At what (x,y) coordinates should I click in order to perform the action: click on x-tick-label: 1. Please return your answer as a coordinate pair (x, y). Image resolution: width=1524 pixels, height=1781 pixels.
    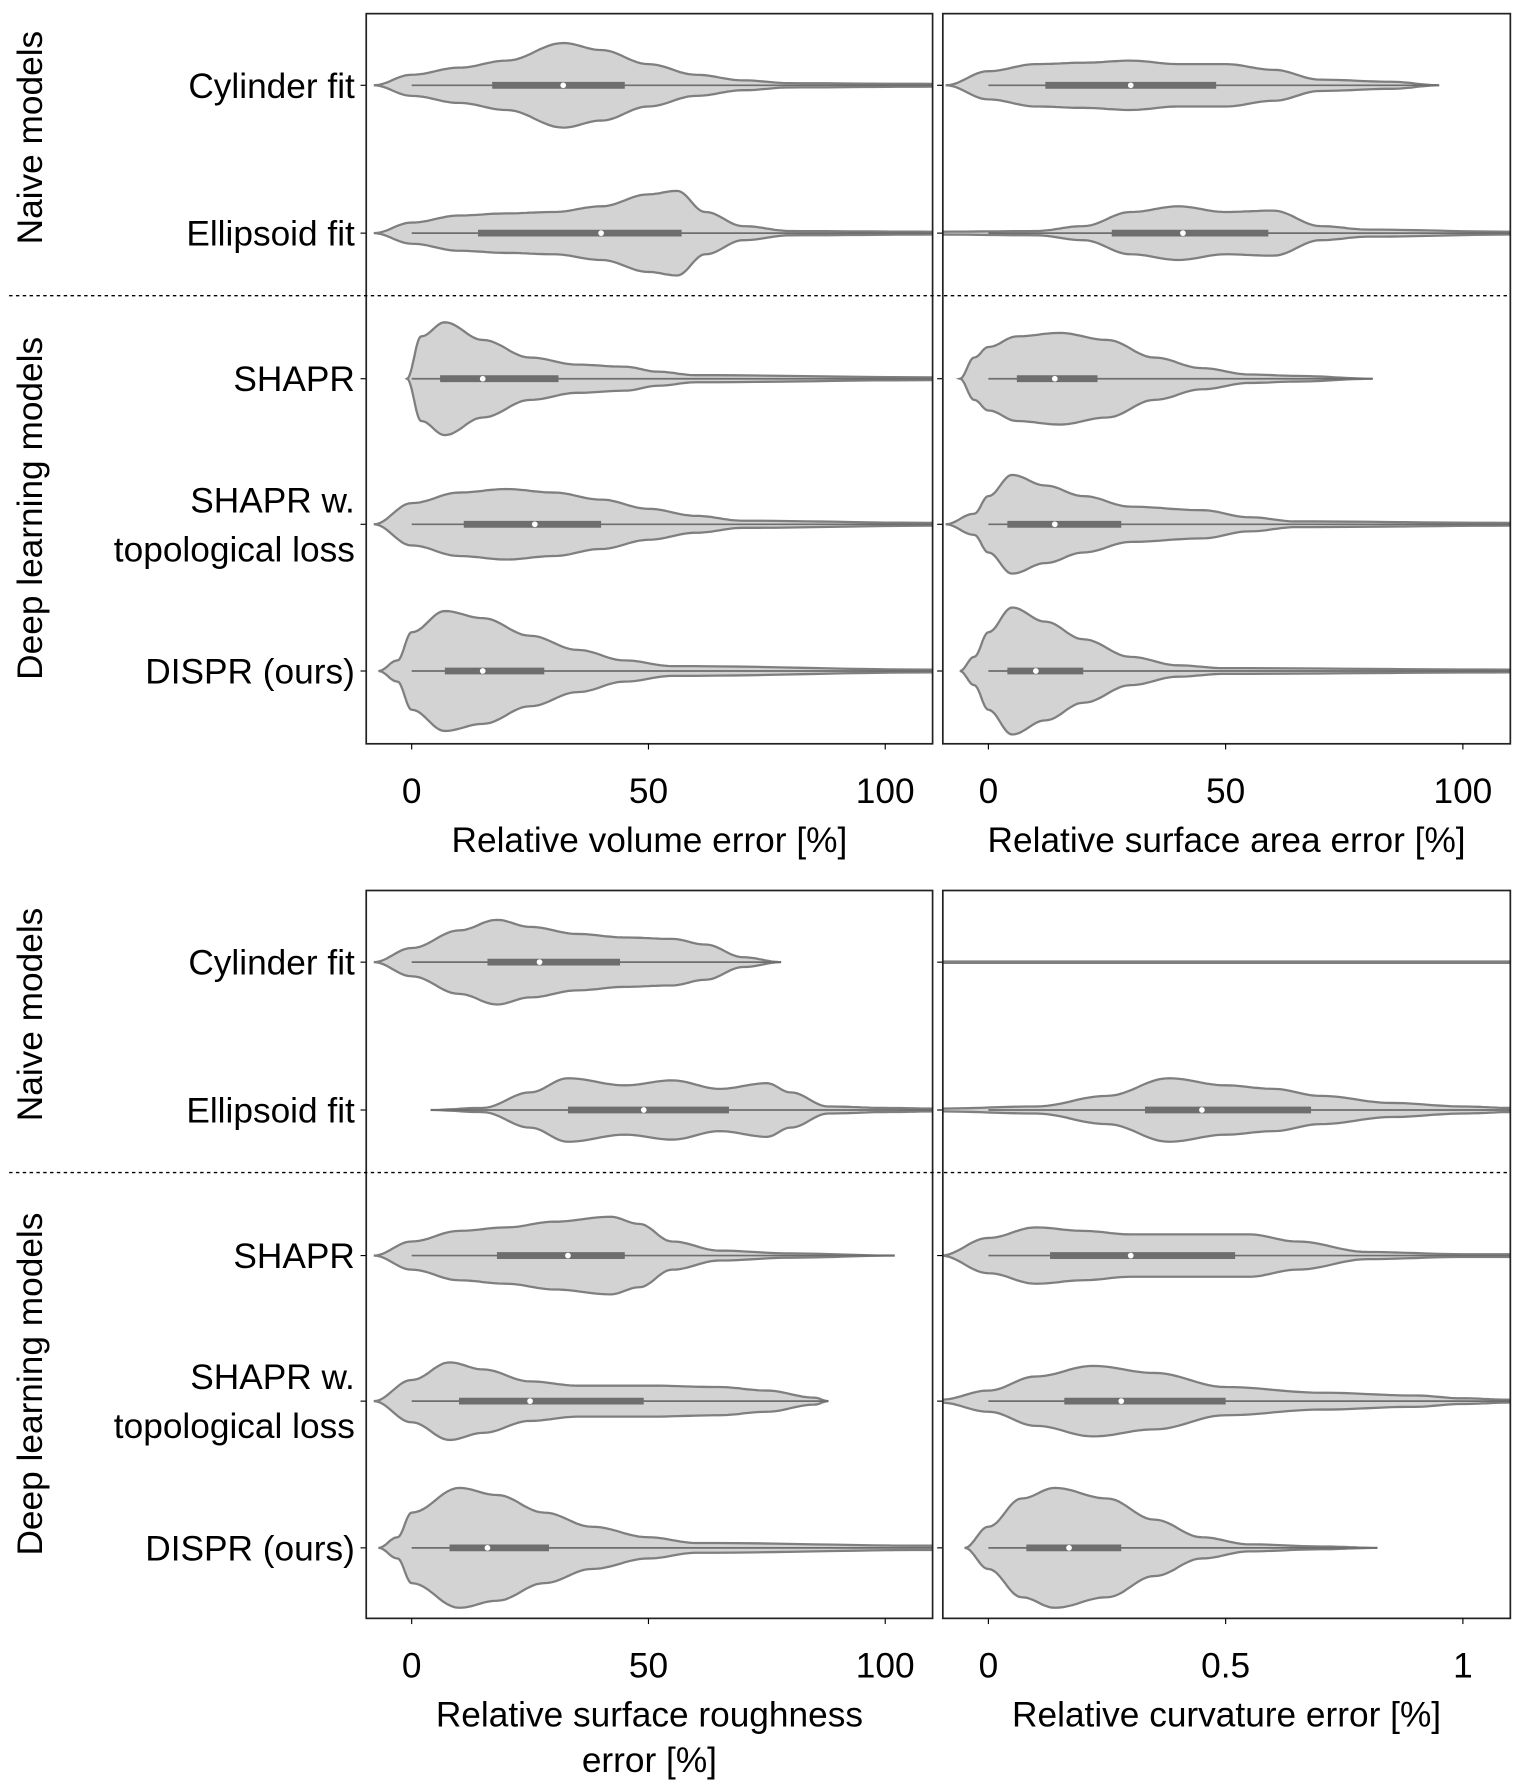
    Looking at the image, I should click on (1463, 1666).